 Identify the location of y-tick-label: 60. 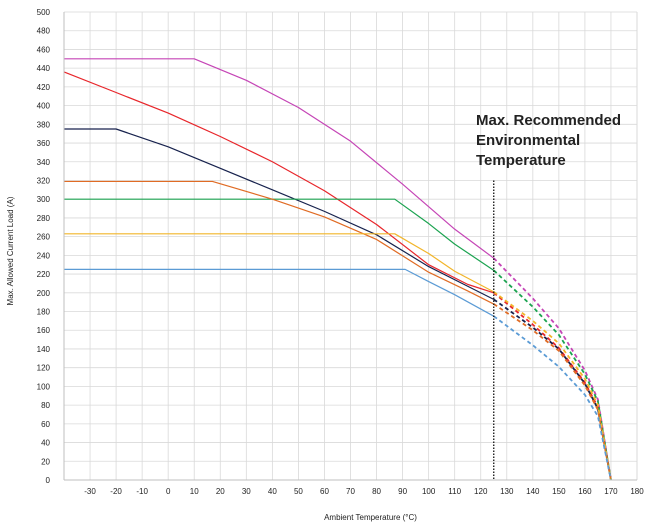
(45, 424).